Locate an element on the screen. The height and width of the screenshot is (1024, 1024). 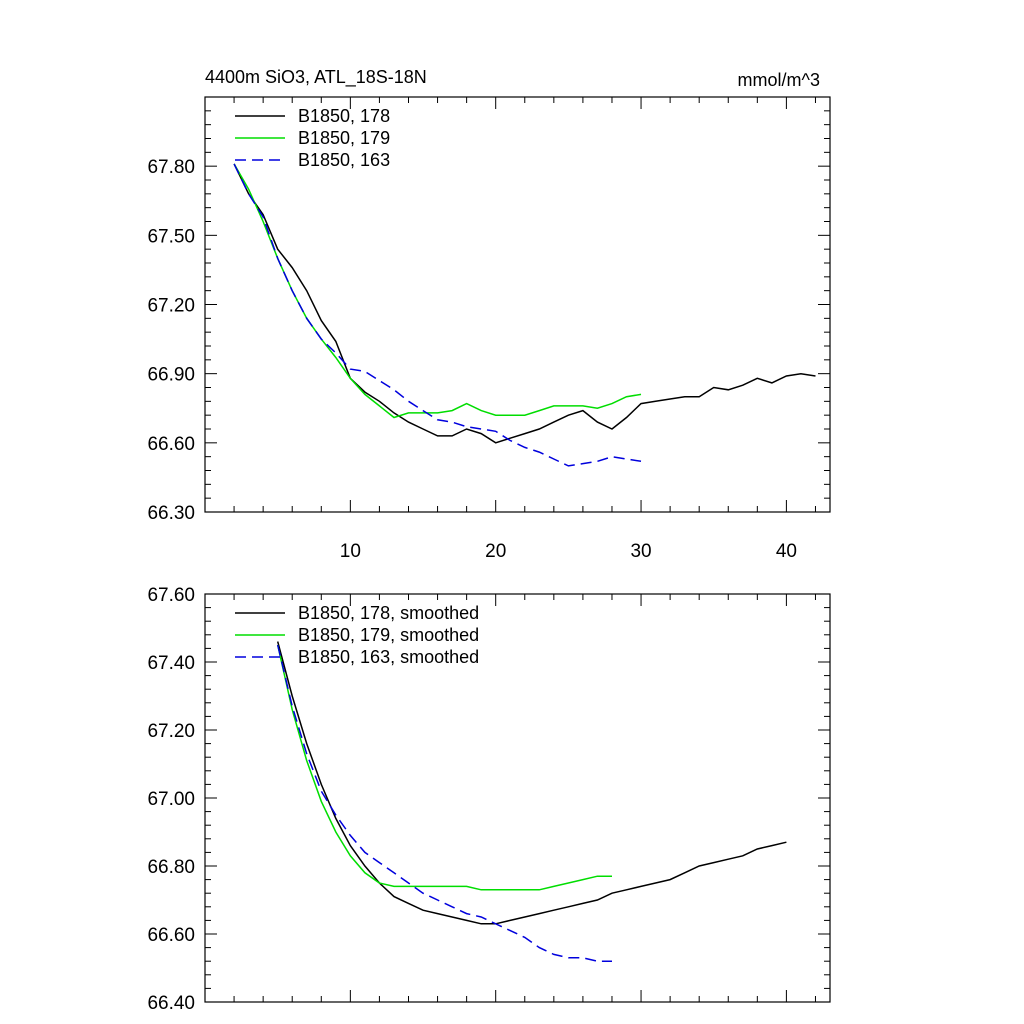
y-tick-label: 67.60 is located at coordinates (171, 595).